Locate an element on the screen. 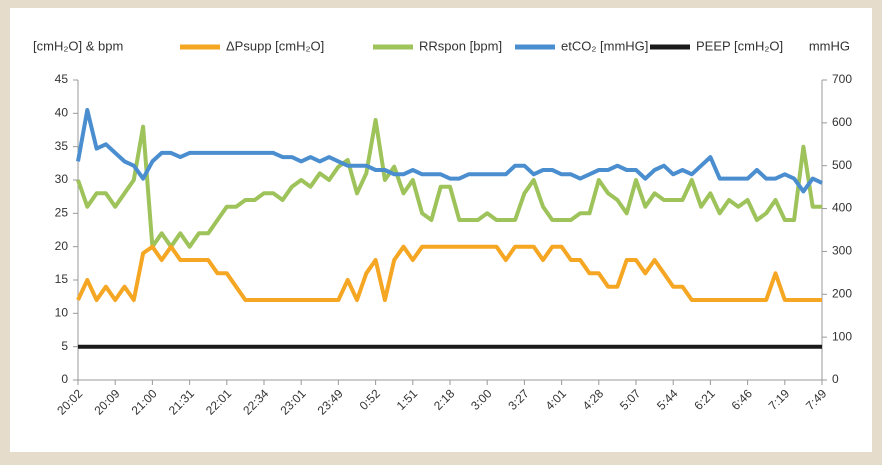 This screenshot has height=465, width=882. y-tick-label: 15 is located at coordinates (62, 279).